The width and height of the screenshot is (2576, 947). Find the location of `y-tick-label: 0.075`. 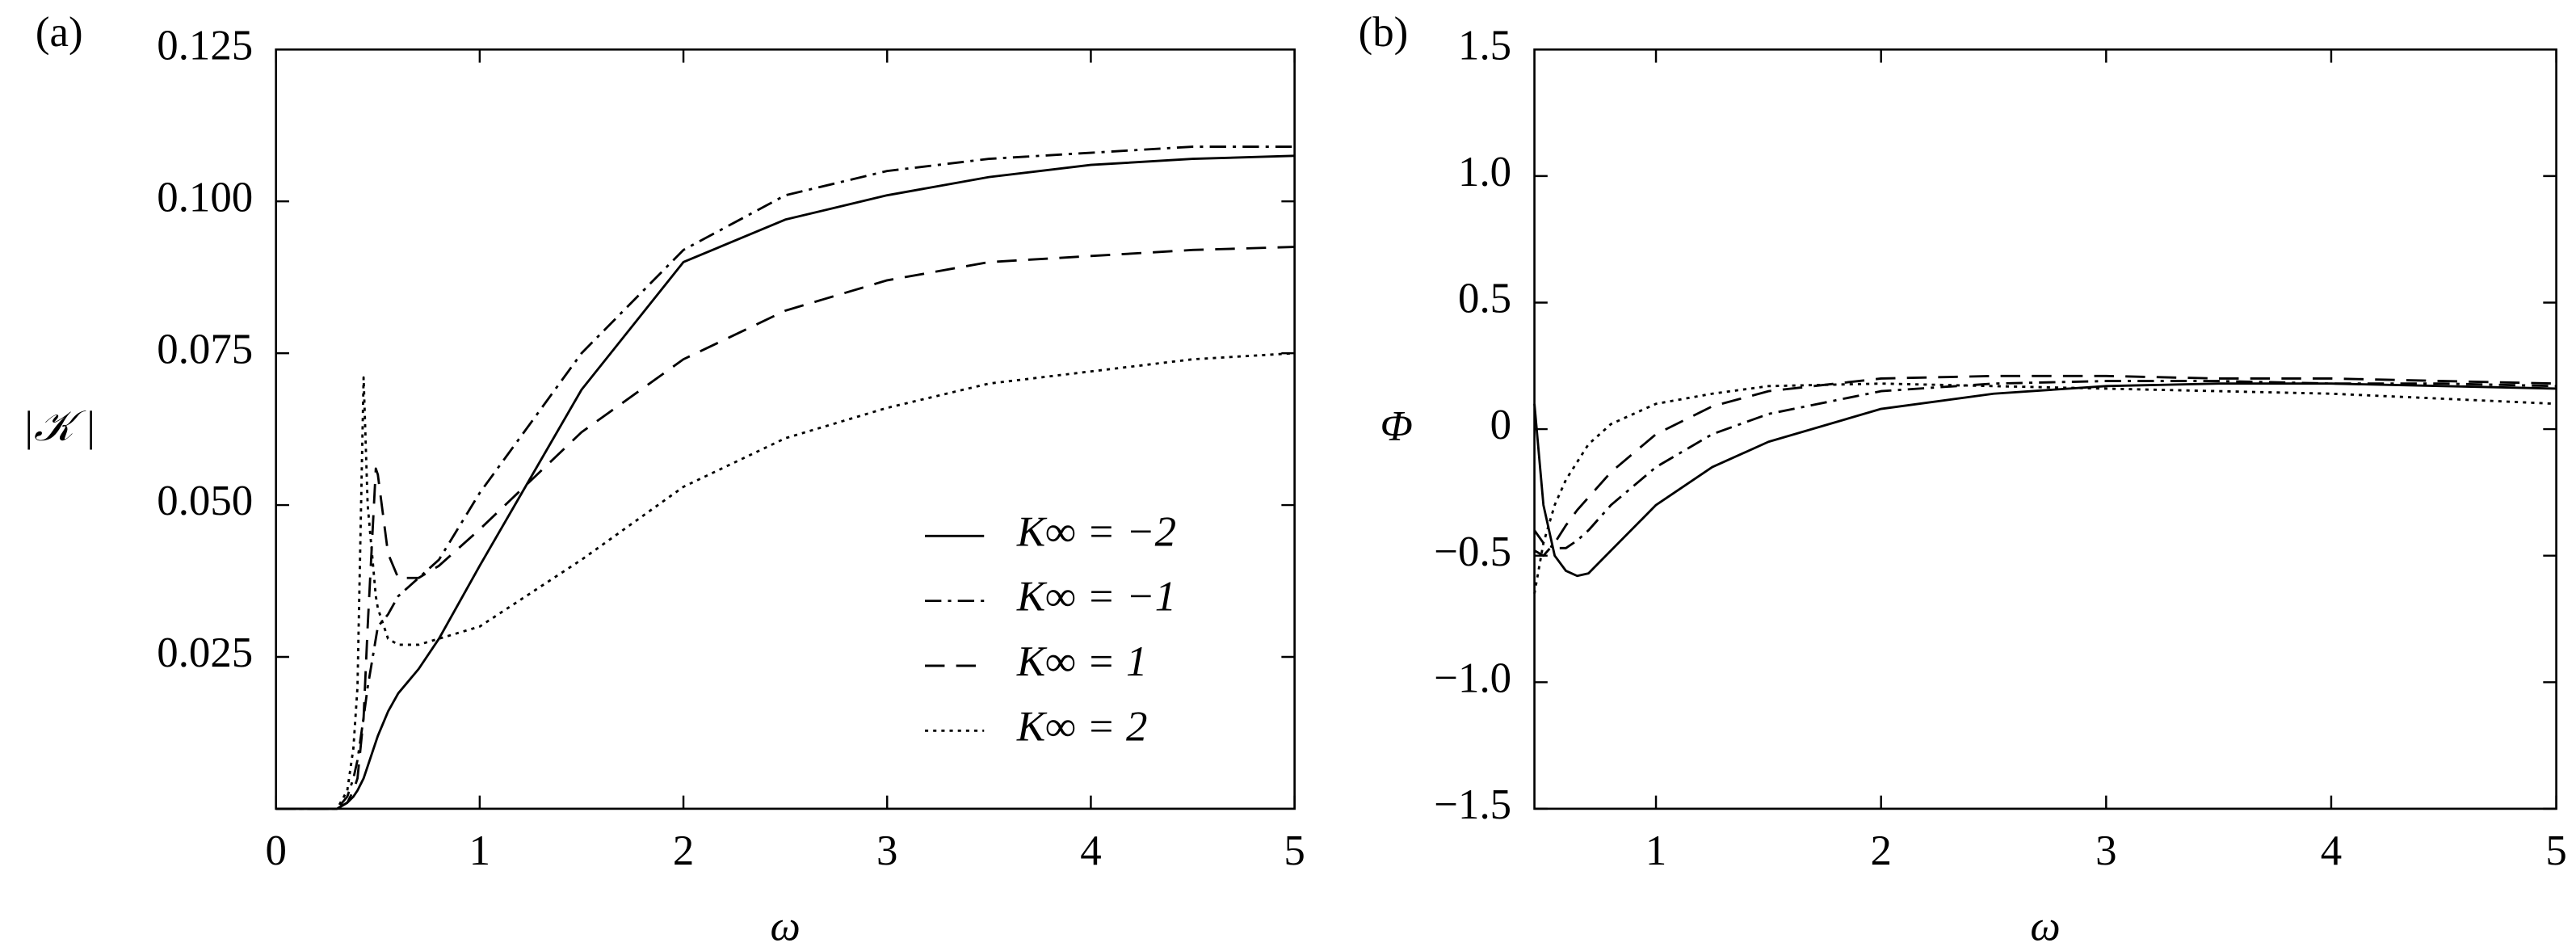

y-tick-label: 0.075 is located at coordinates (205, 349).